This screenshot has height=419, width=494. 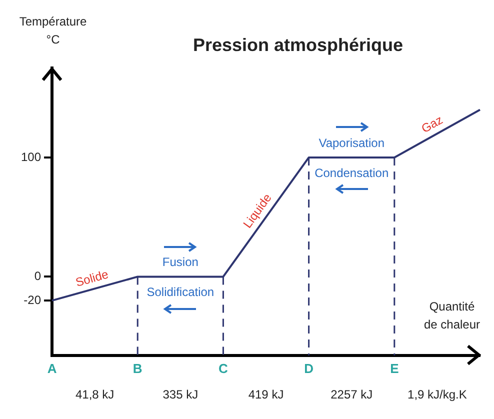 I want to click on chart-title: Pression atmosphérique, so click(x=298, y=44).